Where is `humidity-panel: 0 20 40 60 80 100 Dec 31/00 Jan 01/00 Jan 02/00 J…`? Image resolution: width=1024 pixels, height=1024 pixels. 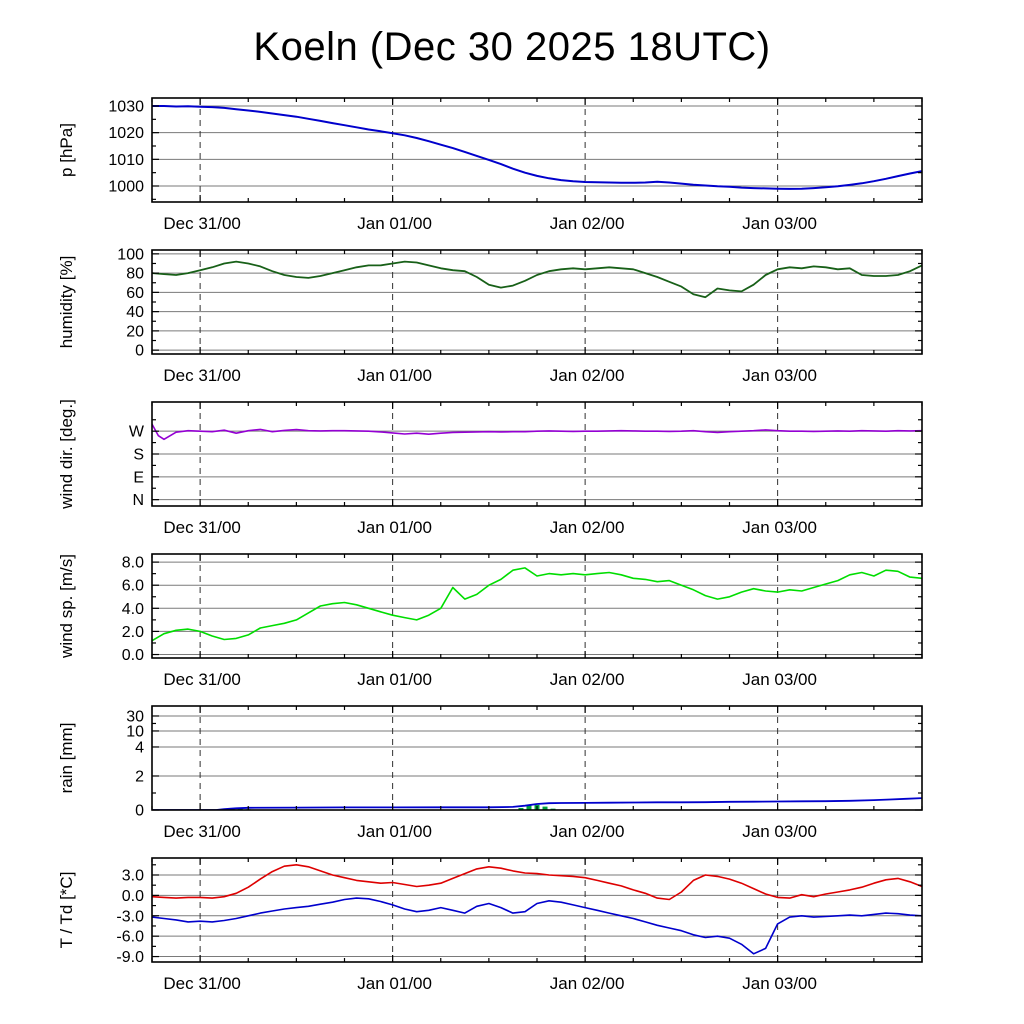 humidity-panel: 0 20 40 60 80 100 Dec 31/00 Jan 01/00 Jan 02/00 J… is located at coordinates (490, 315).